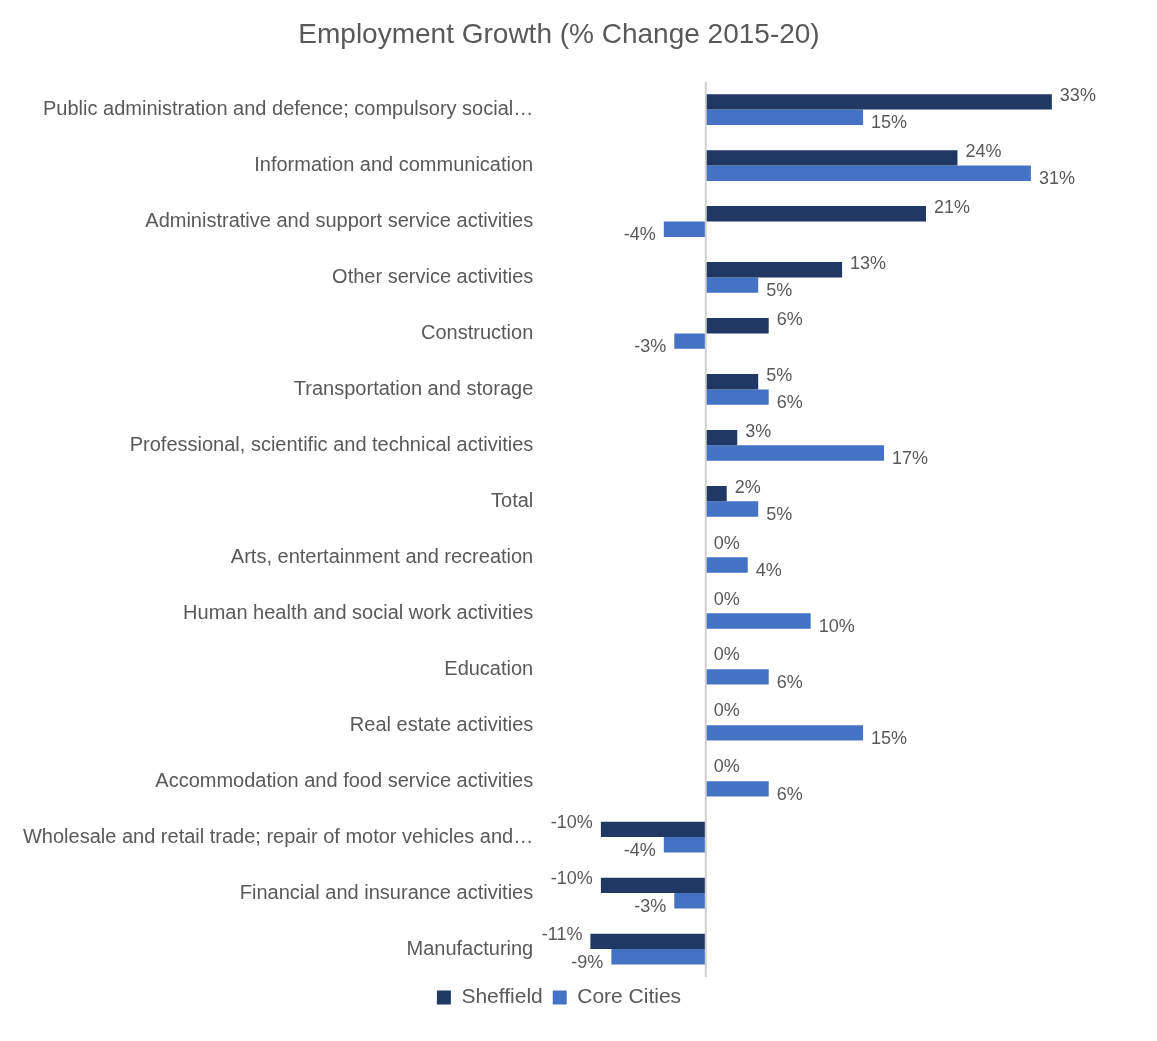 The image size is (1157, 1041). I want to click on y-tick-label: Administrative and support service activities, so click(339, 220).